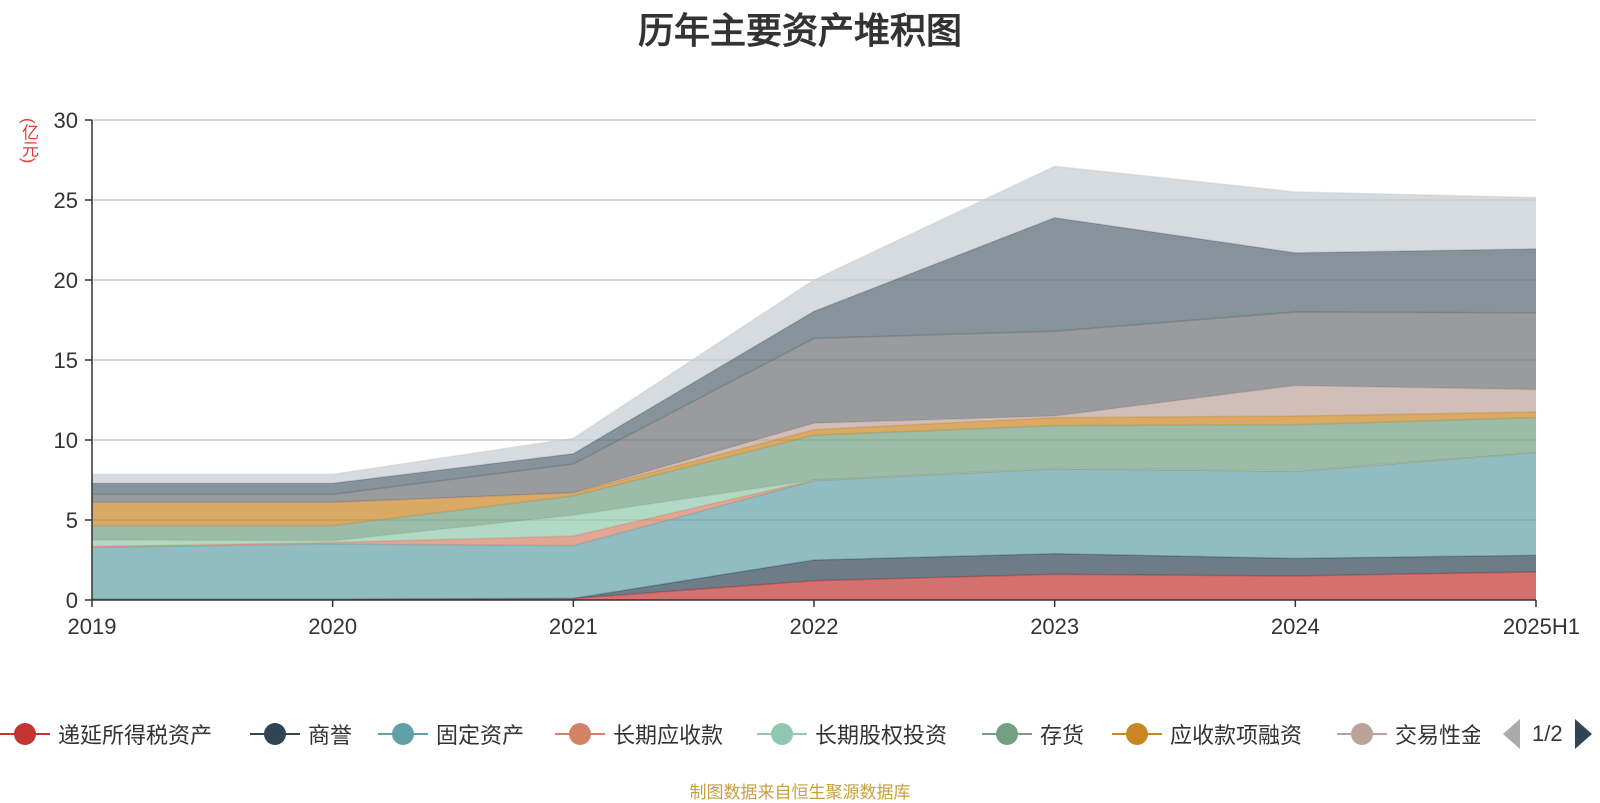 The image size is (1600, 803). I want to click on legend-item: 商誉, so click(301, 734).